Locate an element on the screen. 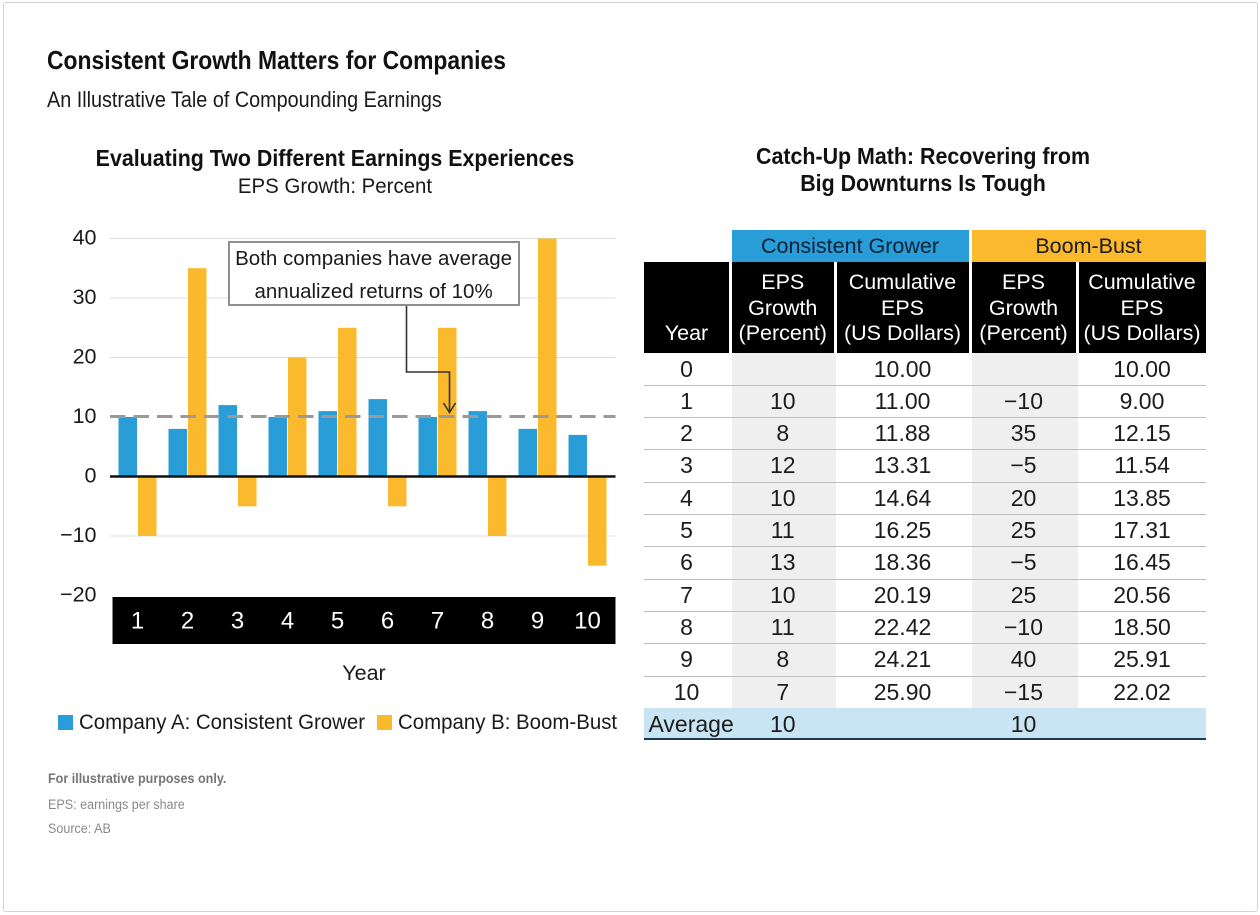 The image size is (1260, 915). svg-text: 3 is located at coordinates (237, 621).